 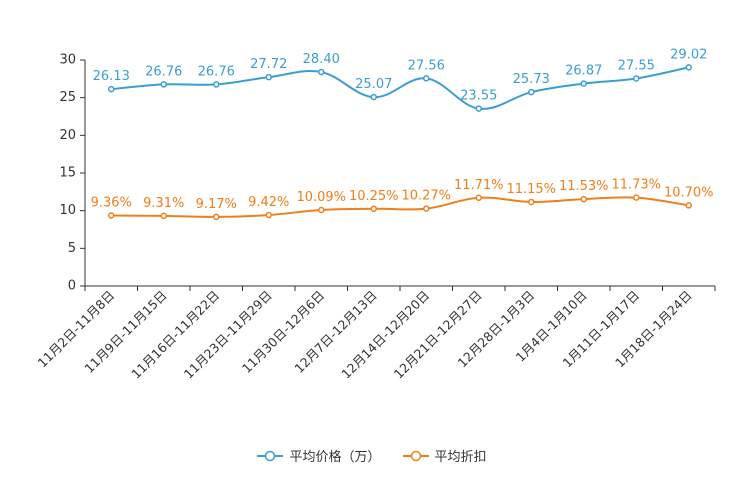 I want to click on data-label: 10.25%, so click(x=374, y=196).